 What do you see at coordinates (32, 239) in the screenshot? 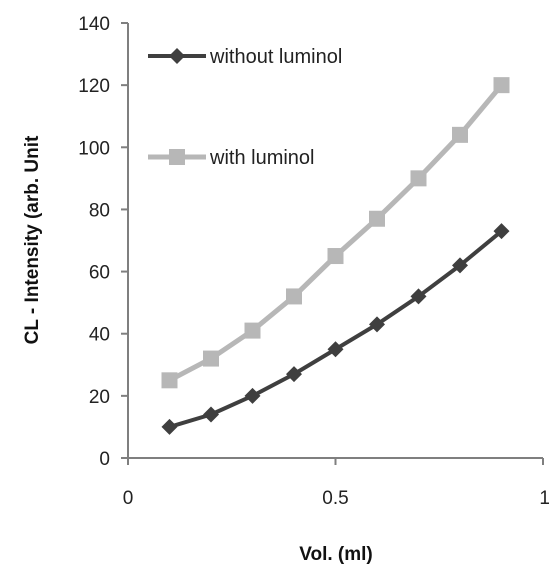
I see `y-axis-title: CL - Intensity (arb. Unit` at bounding box center [32, 239].